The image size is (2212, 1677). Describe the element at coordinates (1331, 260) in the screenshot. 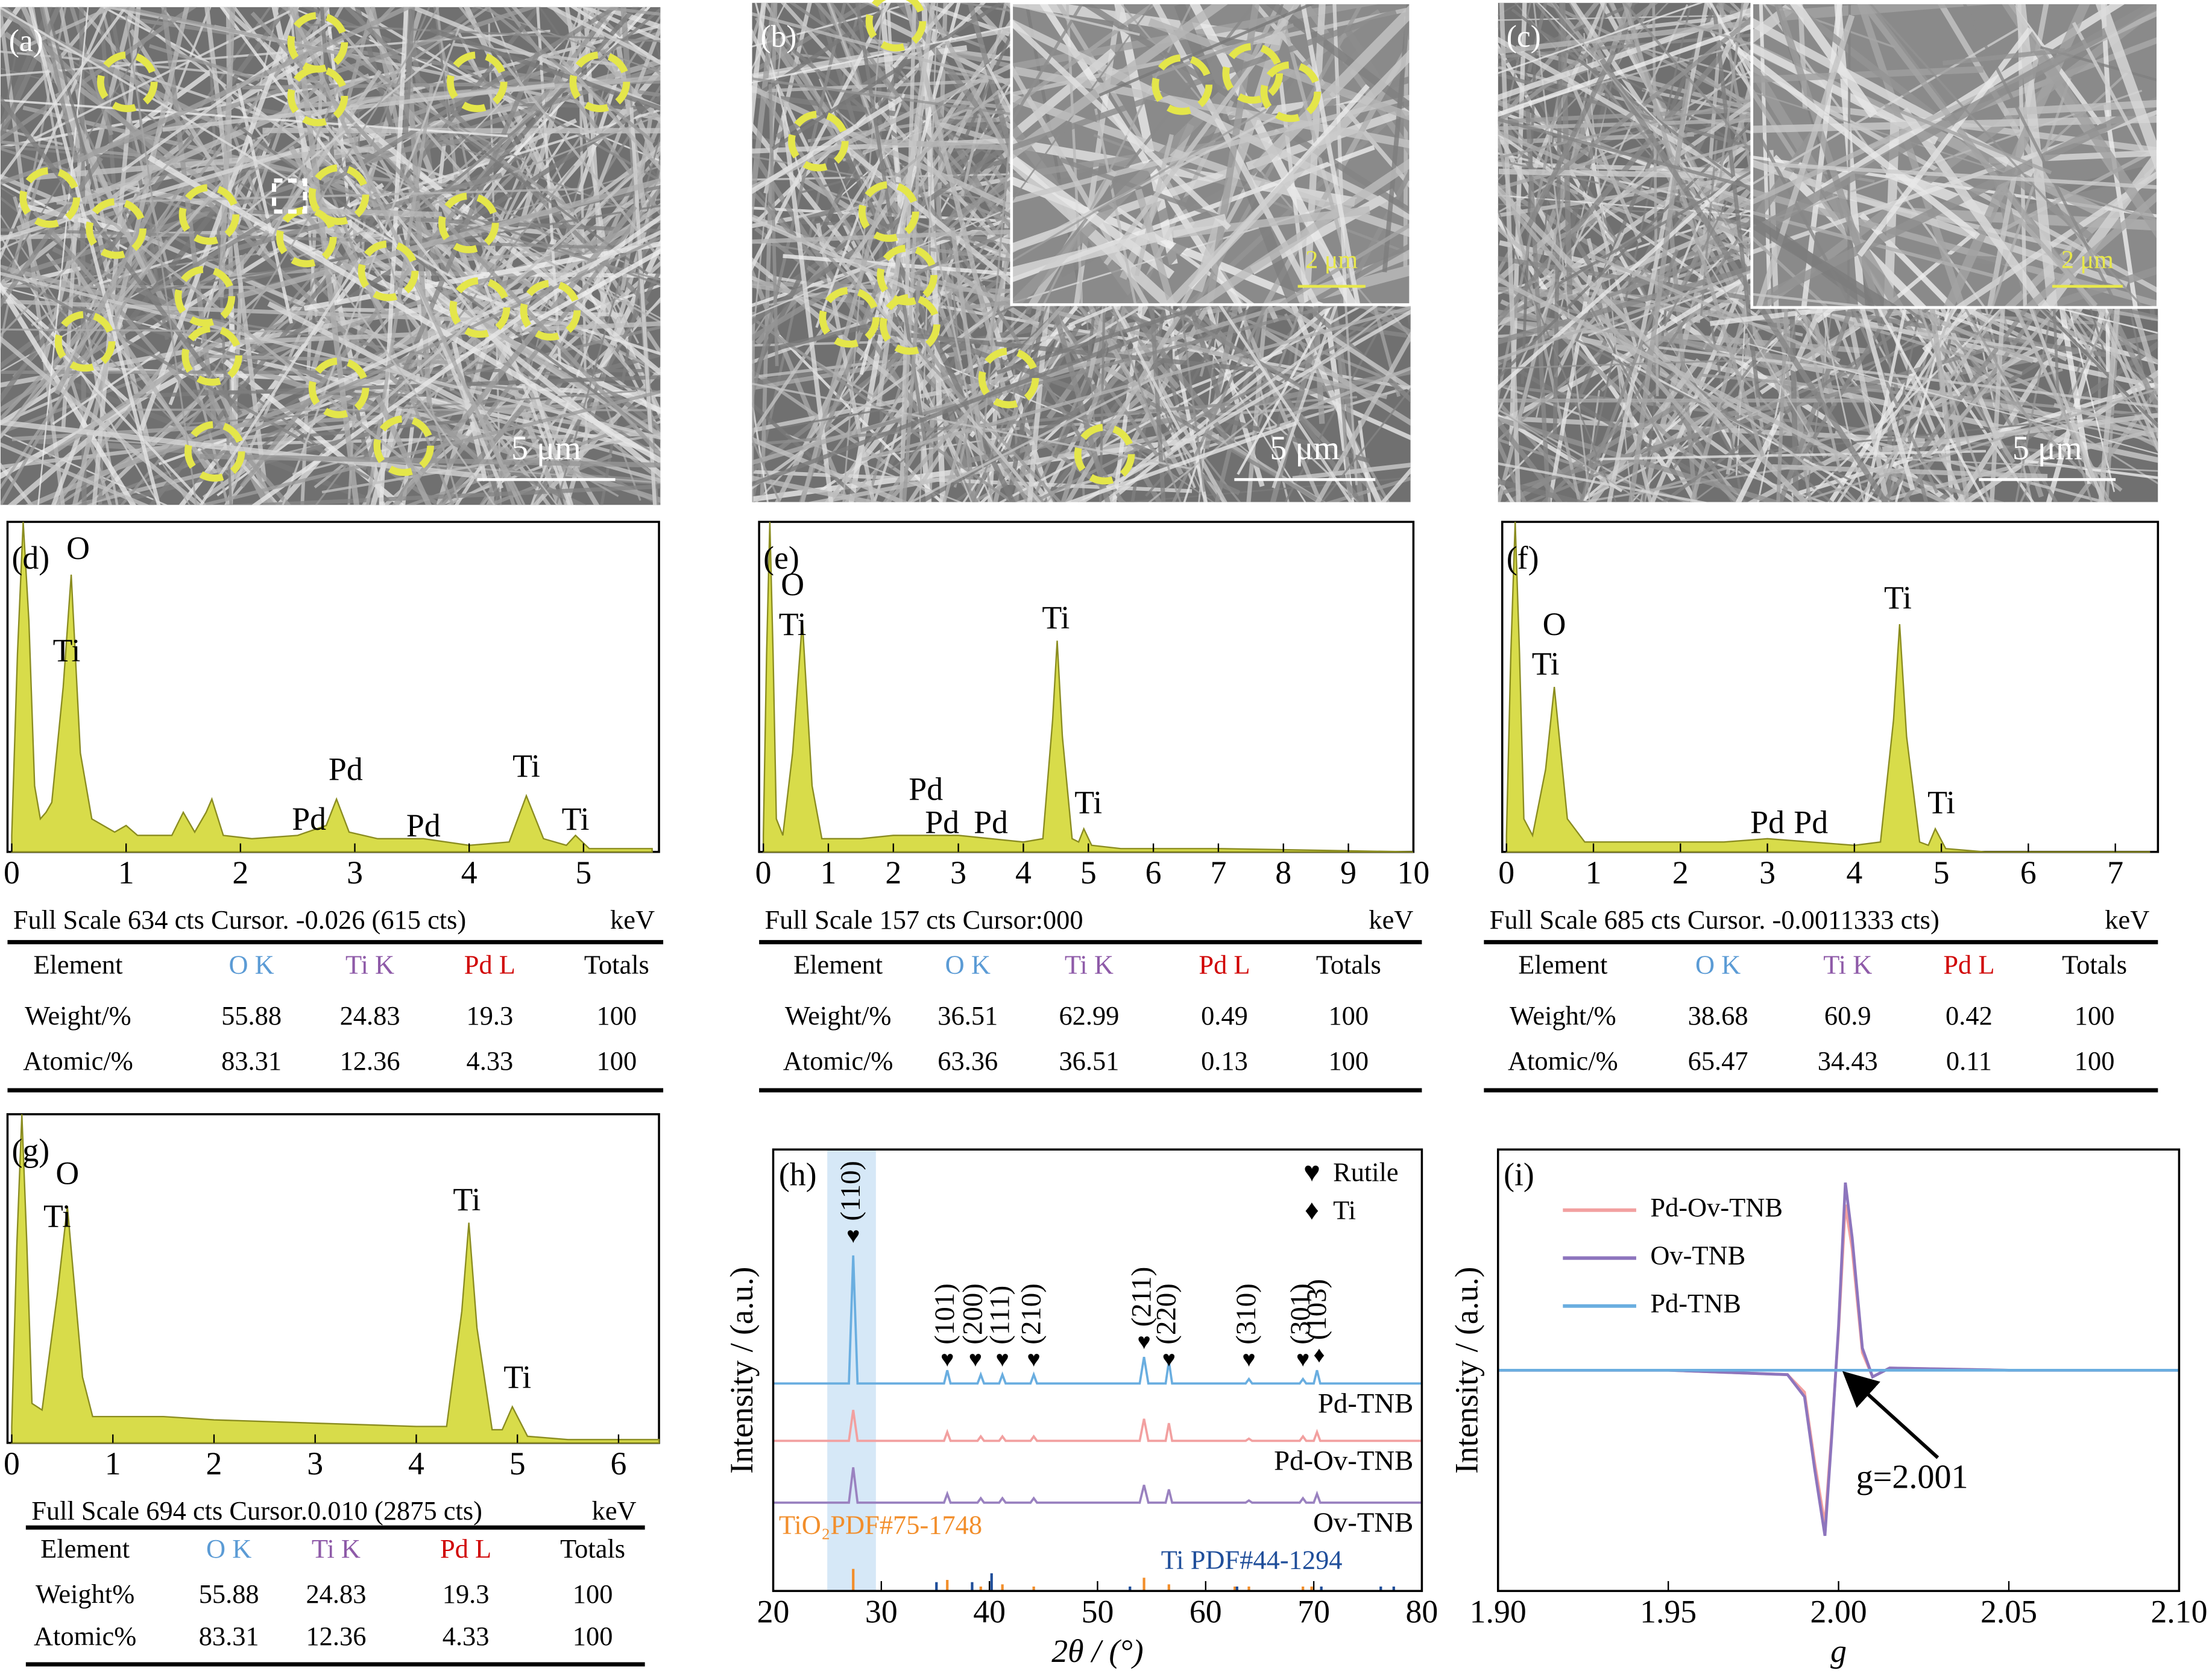

I see `inset-scale-label: 2 μm` at that location.